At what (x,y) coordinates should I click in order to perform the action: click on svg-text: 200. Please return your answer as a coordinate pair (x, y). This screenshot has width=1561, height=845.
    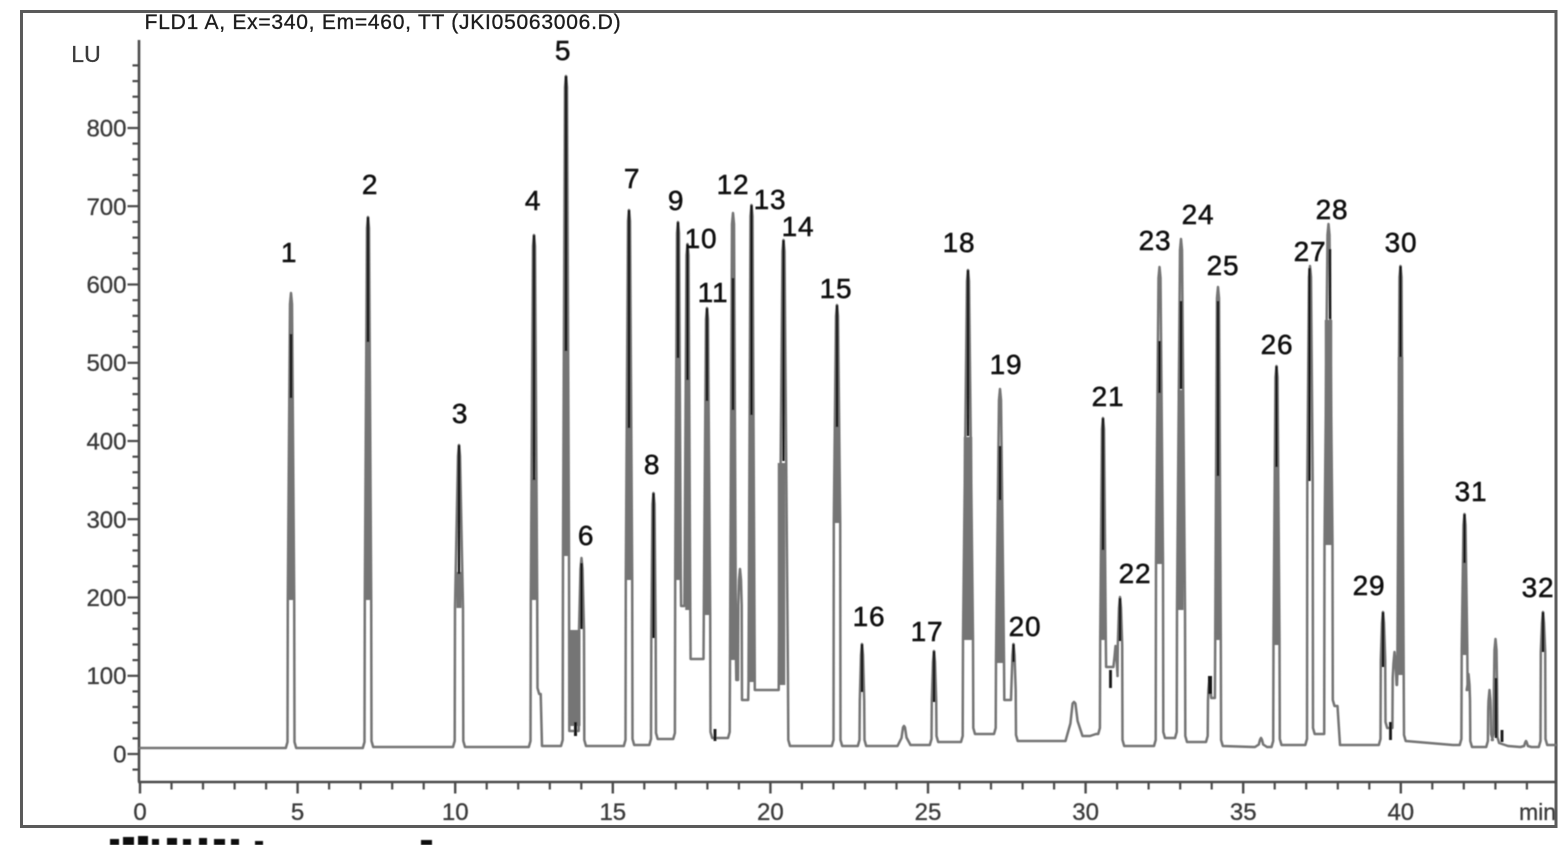
    Looking at the image, I should click on (106, 598).